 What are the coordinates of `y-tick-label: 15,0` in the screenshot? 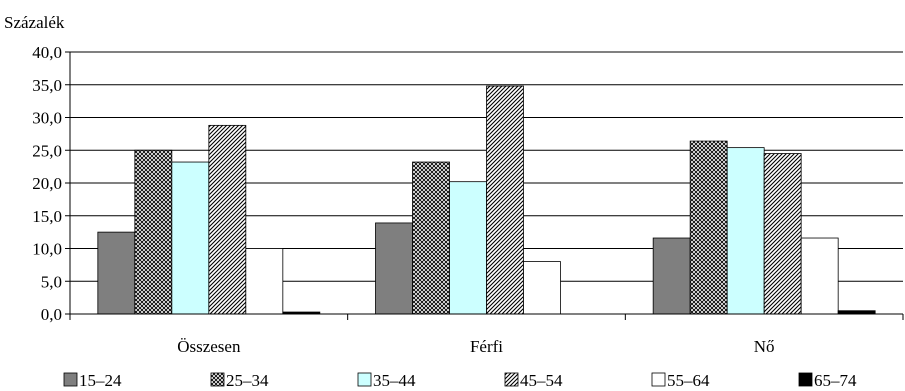 It's located at (47, 216).